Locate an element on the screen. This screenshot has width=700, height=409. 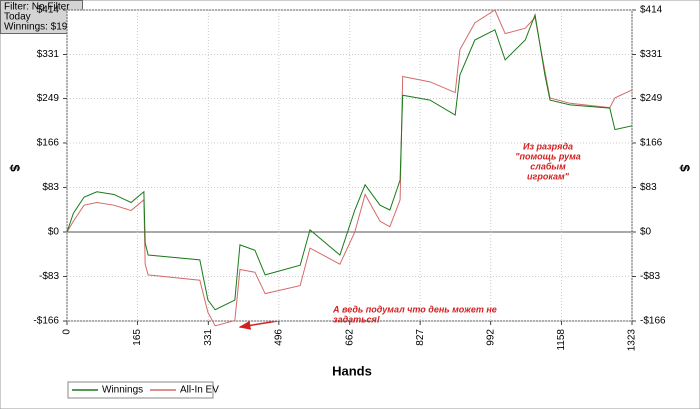
info-text: Today is located at coordinates (17, 17).